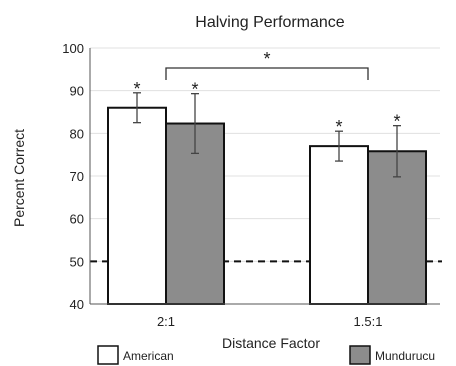 This screenshot has height=366, width=456. What do you see at coordinates (368, 321) in the screenshot?
I see `x-tick-label: 1.5:1` at bounding box center [368, 321].